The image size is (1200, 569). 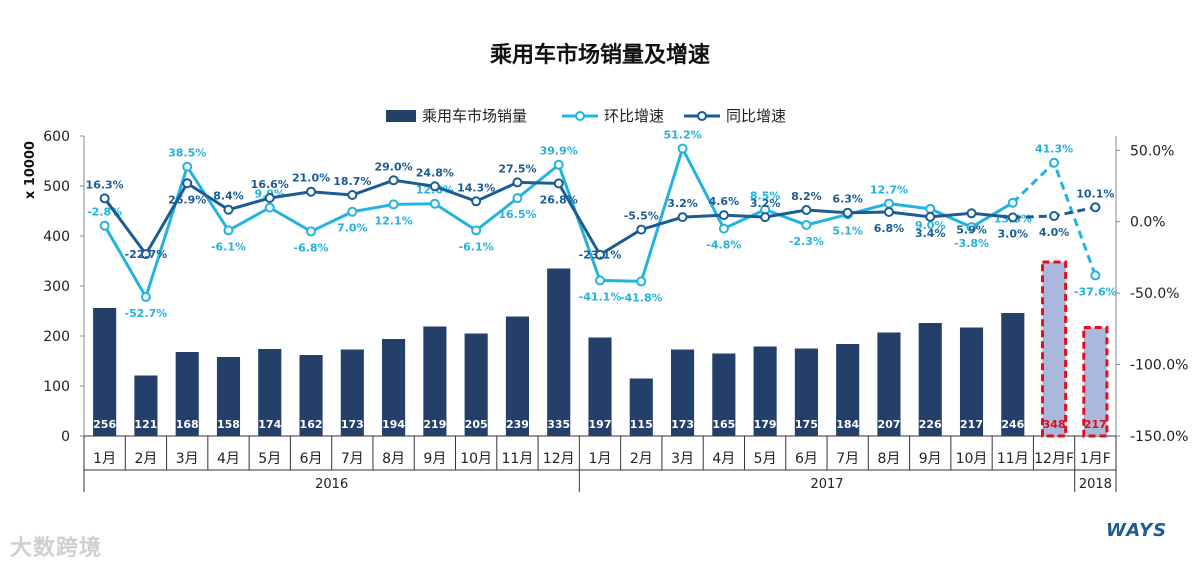 I want to click on x-tick-label: 3月, so click(x=682, y=459).